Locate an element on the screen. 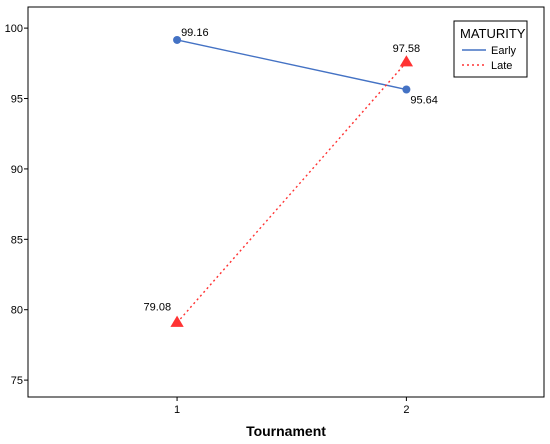 Image resolution: width=550 pixels, height=444 pixels. y-axis: 75 80 85 90 95 100 is located at coordinates (16, 205).